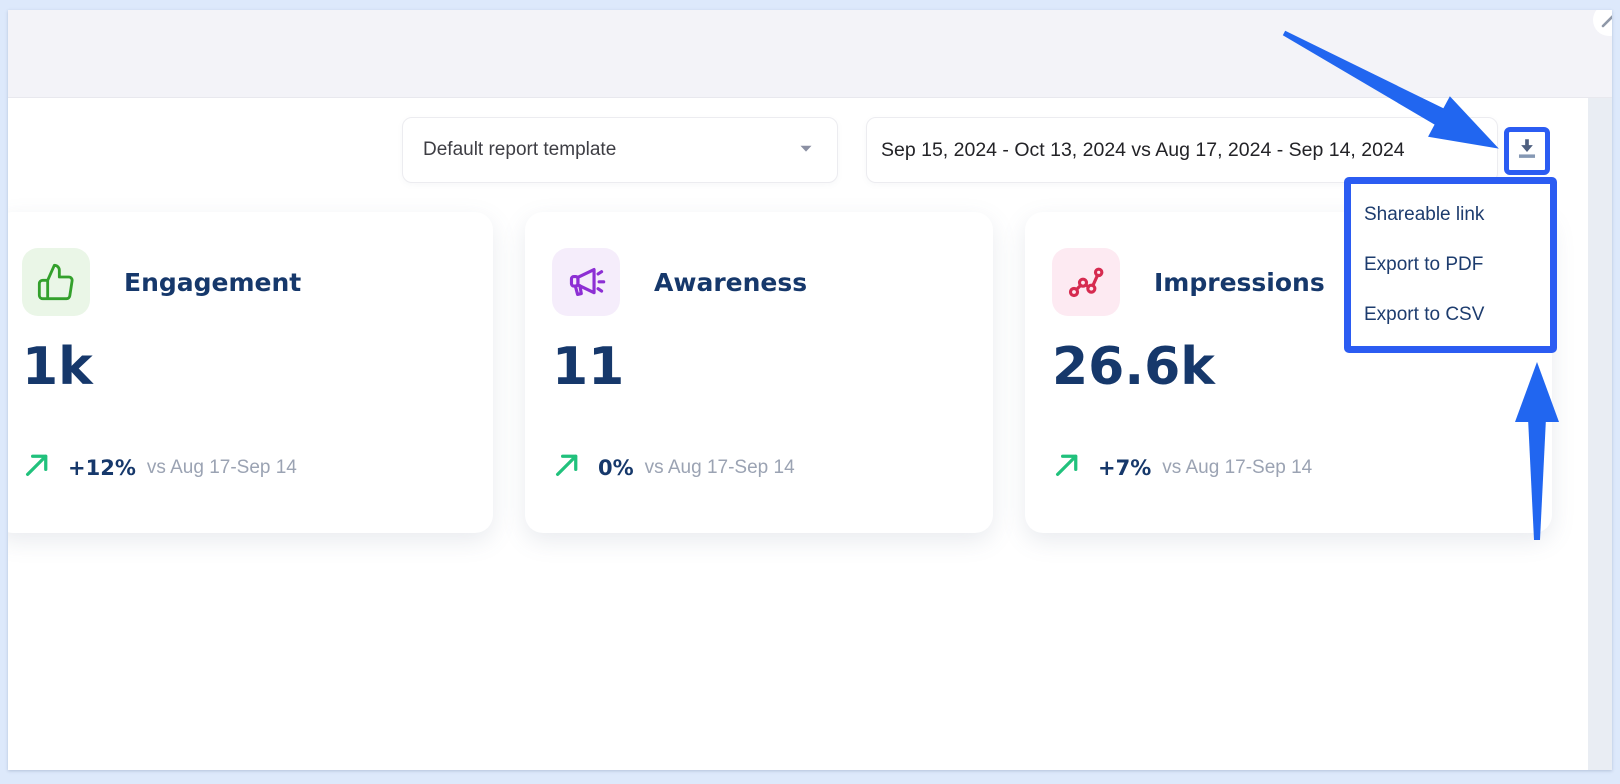 The height and width of the screenshot is (784, 1620). I want to click on top-header-band, so click(810, 54).